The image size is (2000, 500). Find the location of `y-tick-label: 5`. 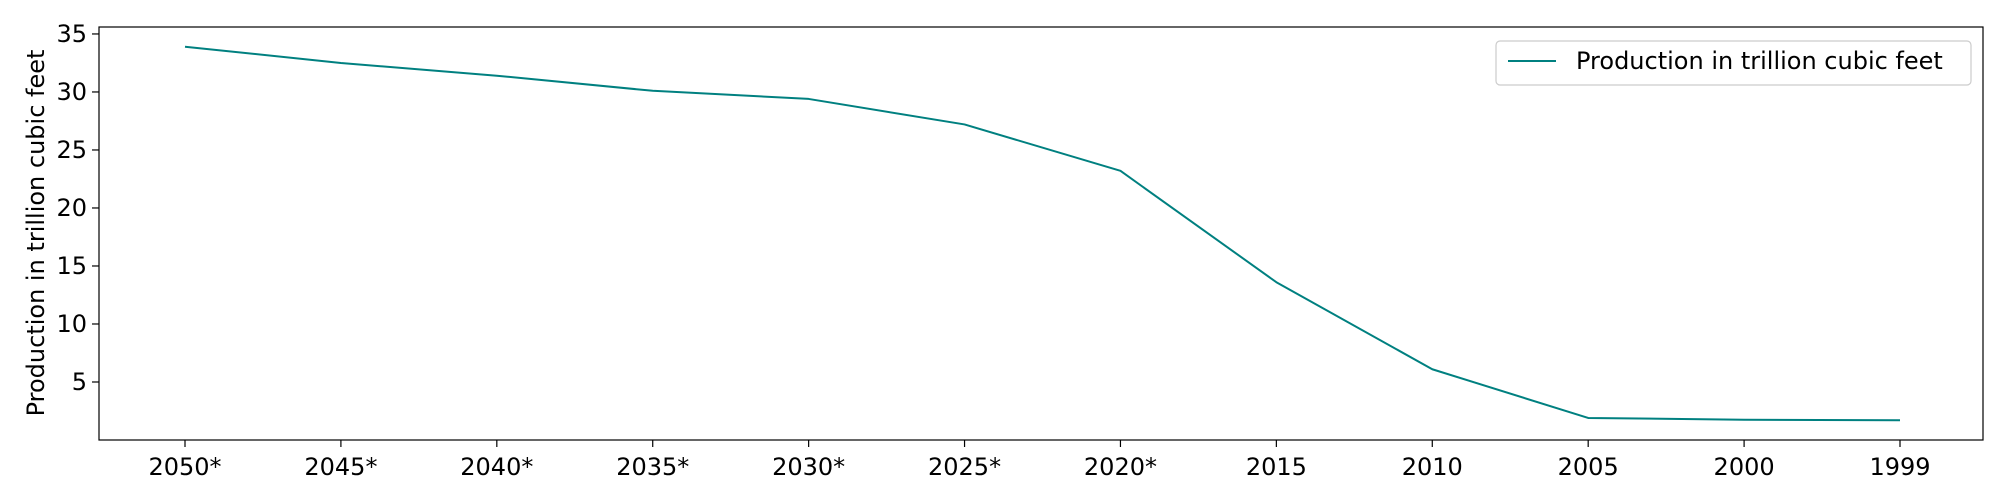

y-tick-label: 5 is located at coordinates (79, 382).